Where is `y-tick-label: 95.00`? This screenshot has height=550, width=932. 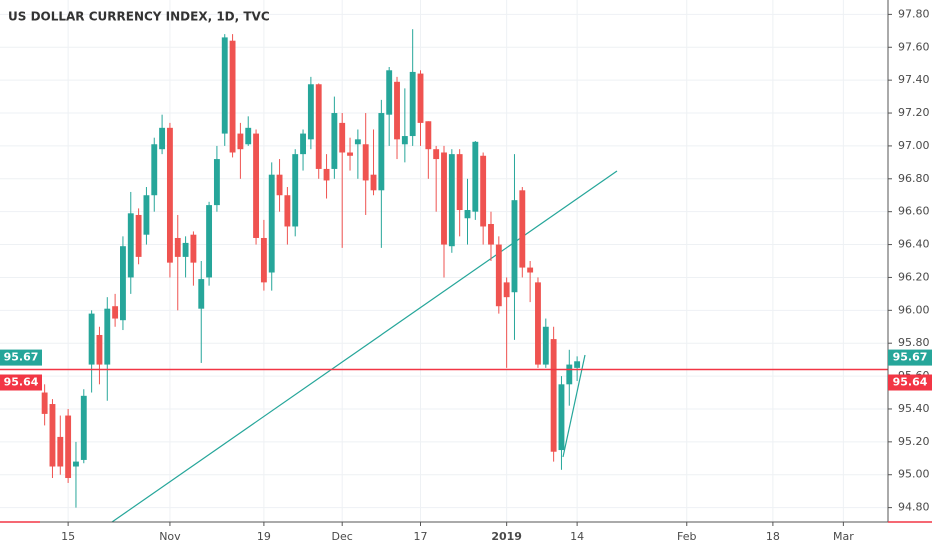 y-tick-label: 95.00 is located at coordinates (914, 474).